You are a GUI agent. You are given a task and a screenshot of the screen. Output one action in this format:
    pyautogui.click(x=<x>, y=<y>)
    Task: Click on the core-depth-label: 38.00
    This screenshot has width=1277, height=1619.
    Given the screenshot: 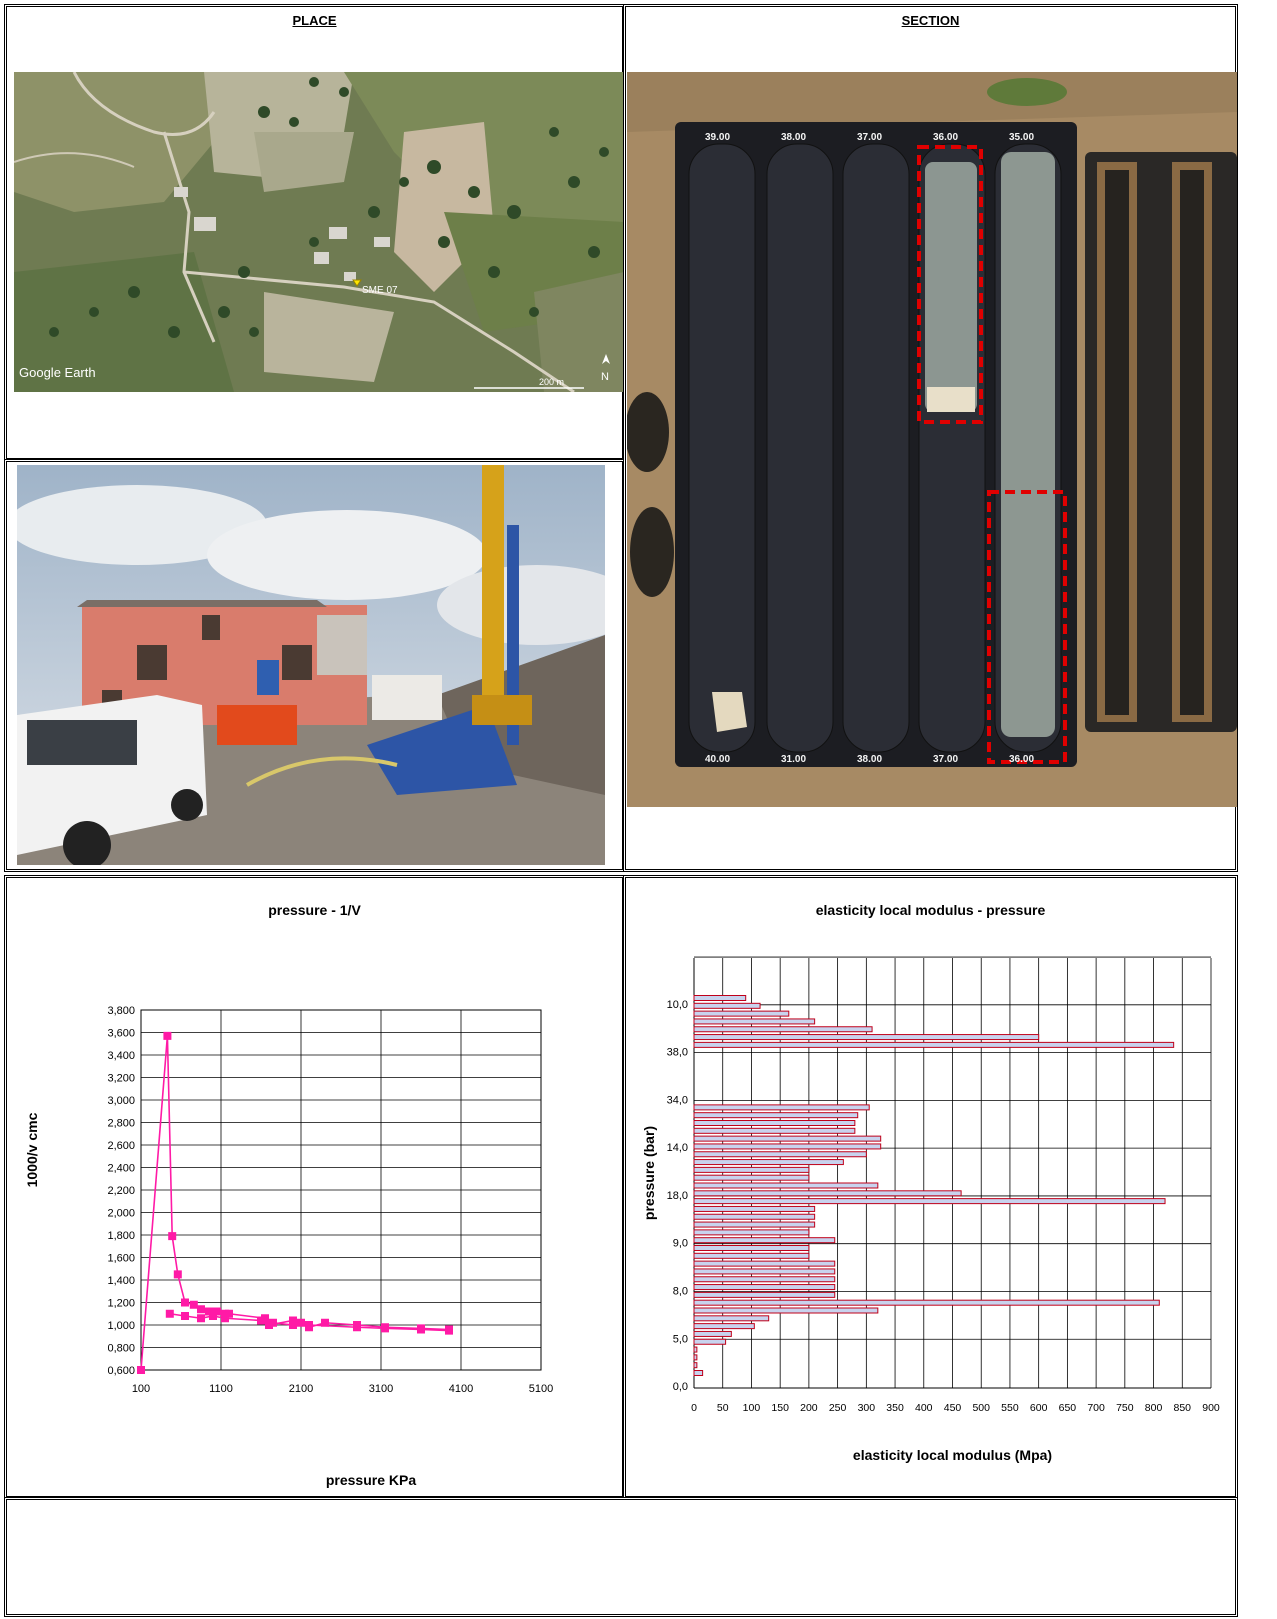 What is the action you would take?
    pyautogui.click(x=793, y=137)
    